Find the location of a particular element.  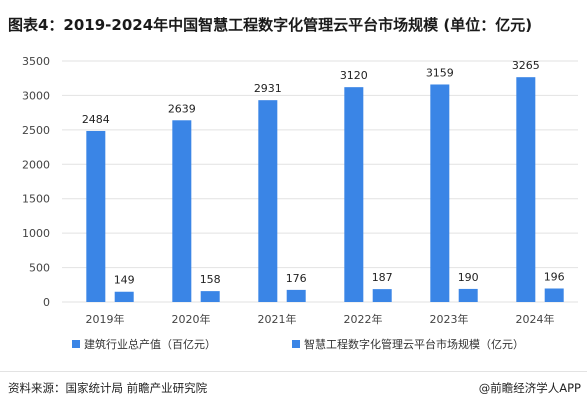

y-tick-label: 0 is located at coordinates (46, 302).